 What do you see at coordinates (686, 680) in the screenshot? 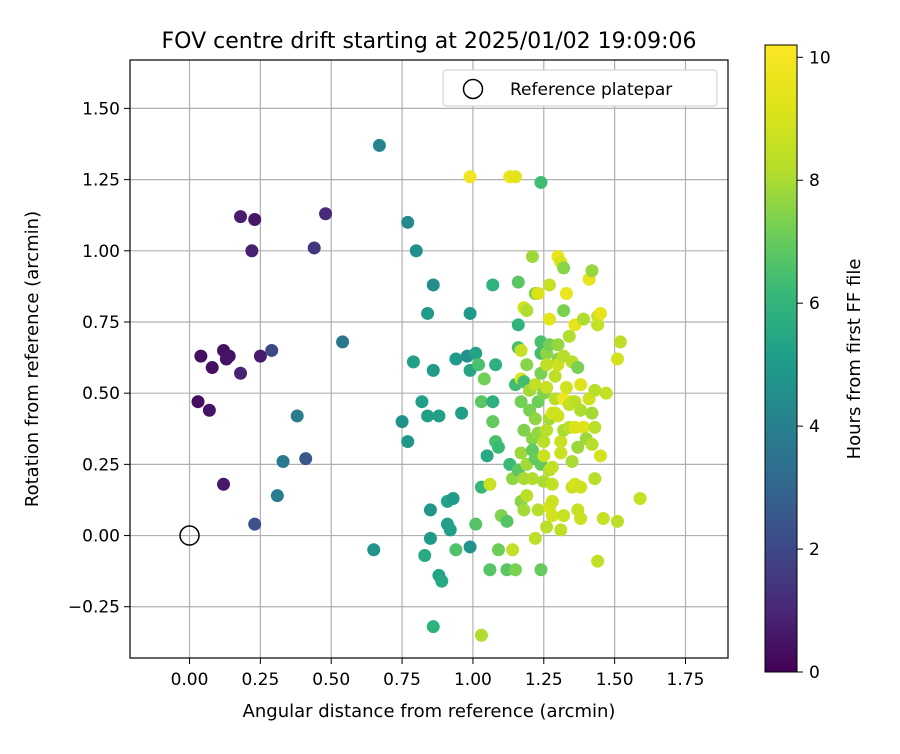
I see `x-tick-label: 1.75` at bounding box center [686, 680].